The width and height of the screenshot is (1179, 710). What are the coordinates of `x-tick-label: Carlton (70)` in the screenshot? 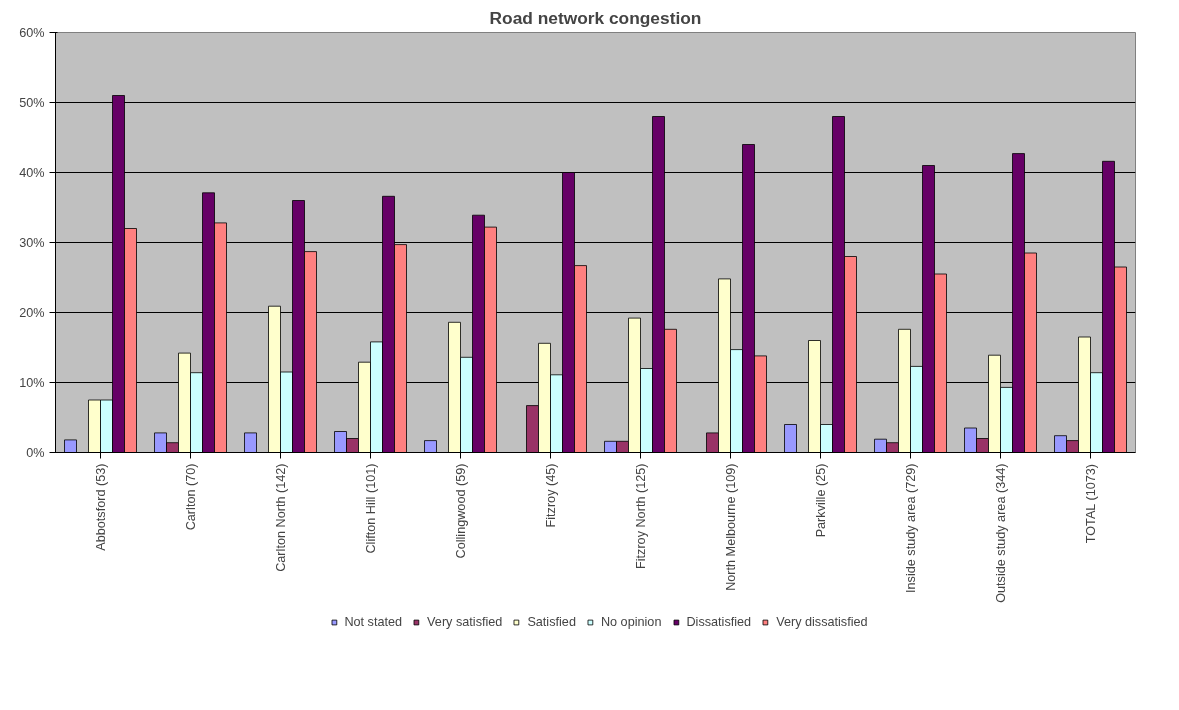 It's located at (190, 497).